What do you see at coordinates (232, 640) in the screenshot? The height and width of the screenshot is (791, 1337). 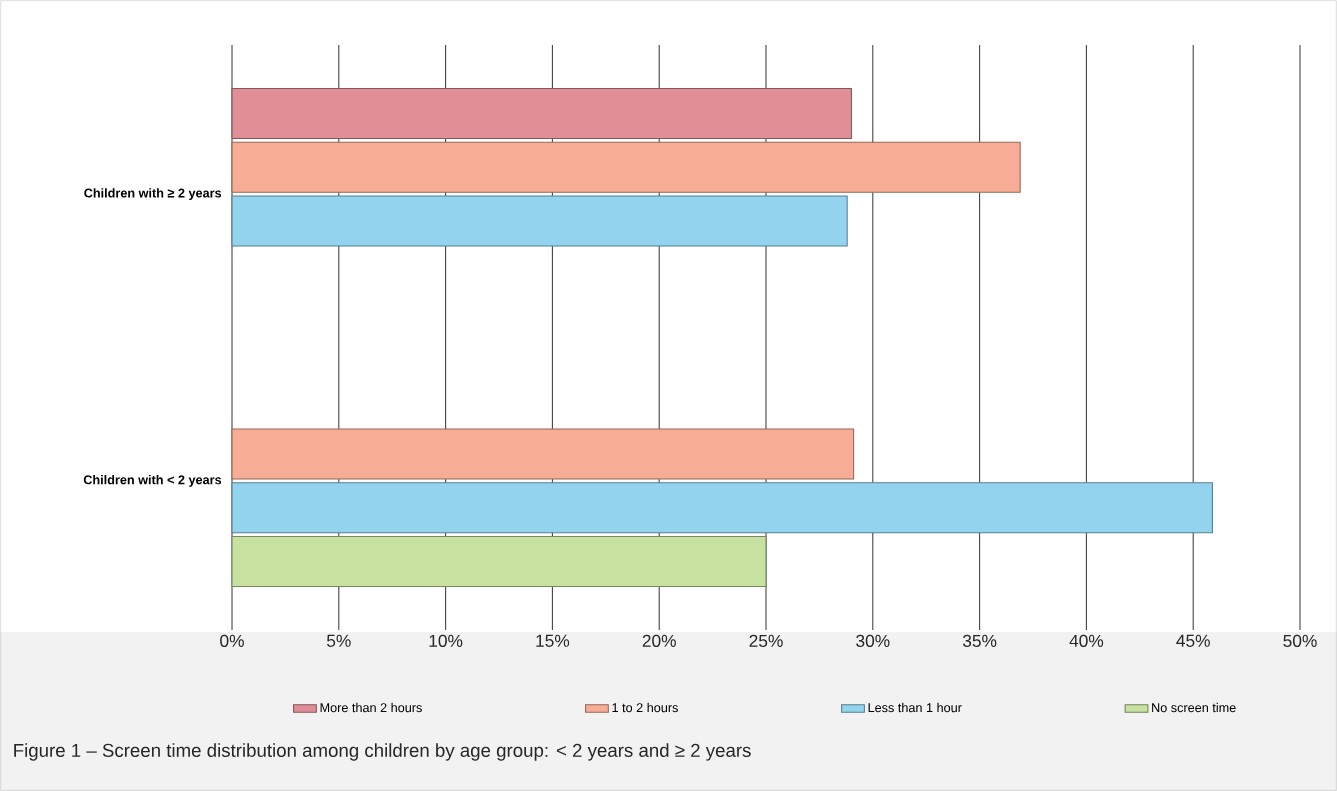 I see `x-tick-label: 0%` at bounding box center [232, 640].